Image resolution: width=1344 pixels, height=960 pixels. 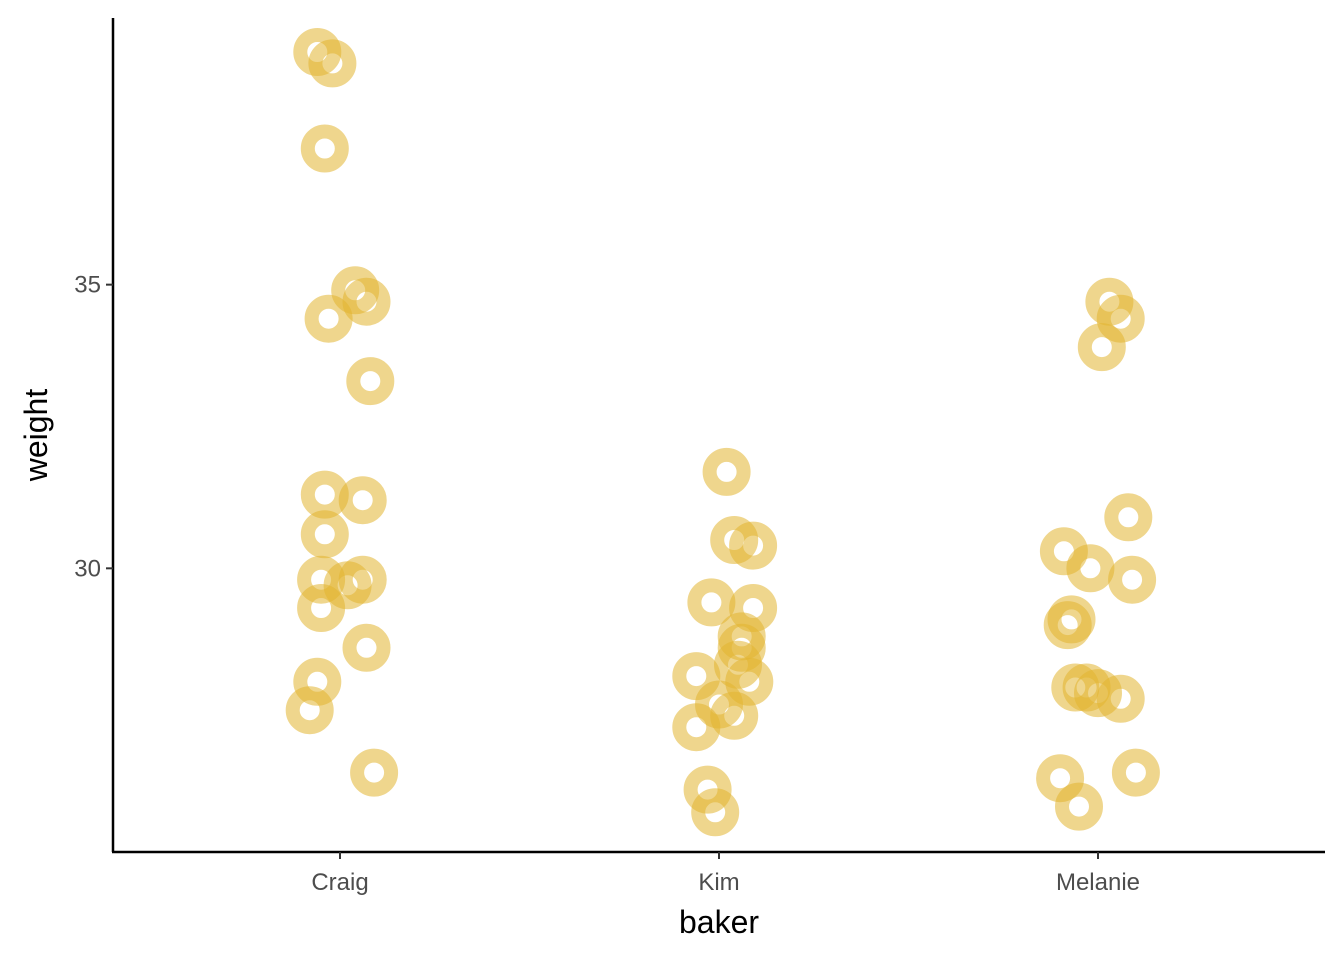 I want to click on x-axis-title: baker, so click(x=719, y=922).